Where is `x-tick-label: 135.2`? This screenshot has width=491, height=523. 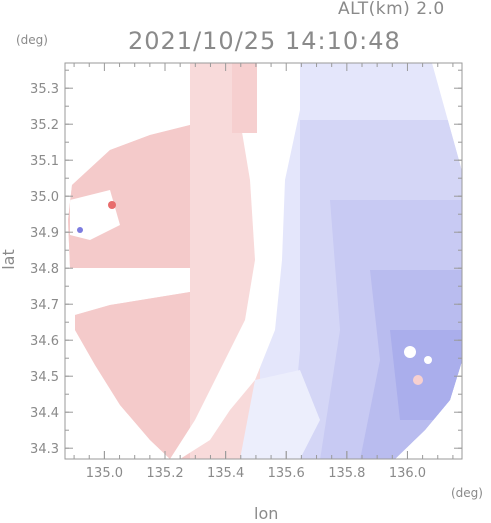
x-tick-label: 135.2 is located at coordinates (164, 473).